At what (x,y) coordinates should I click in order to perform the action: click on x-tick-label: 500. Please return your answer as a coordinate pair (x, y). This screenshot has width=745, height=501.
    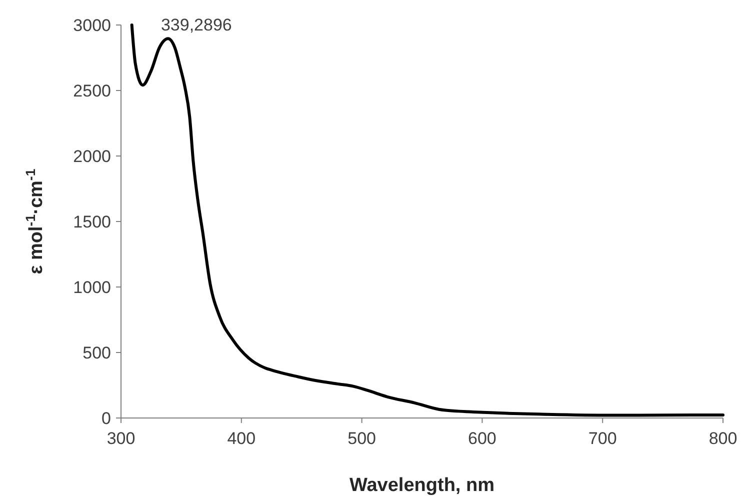
    Looking at the image, I should click on (362, 438).